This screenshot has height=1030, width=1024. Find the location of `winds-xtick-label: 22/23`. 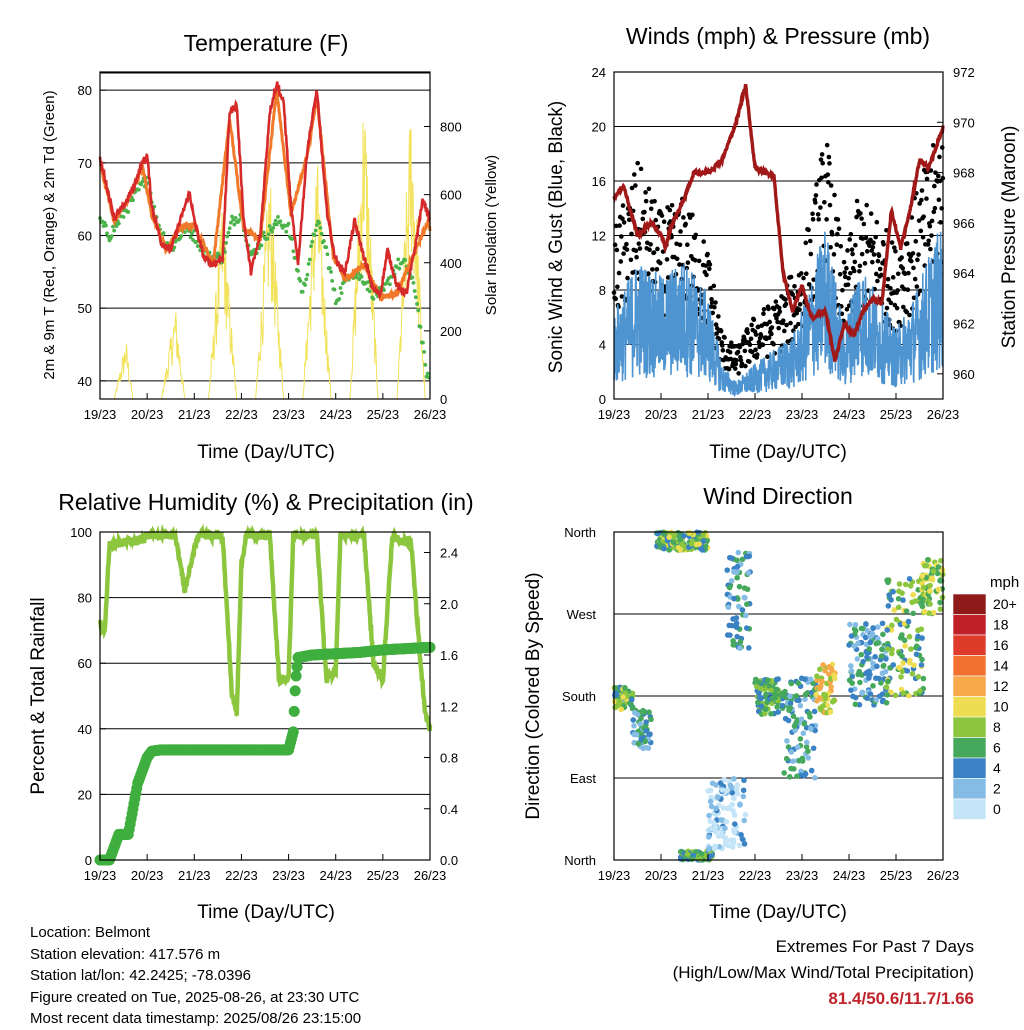

winds-xtick-label: 22/23 is located at coordinates (755, 414).